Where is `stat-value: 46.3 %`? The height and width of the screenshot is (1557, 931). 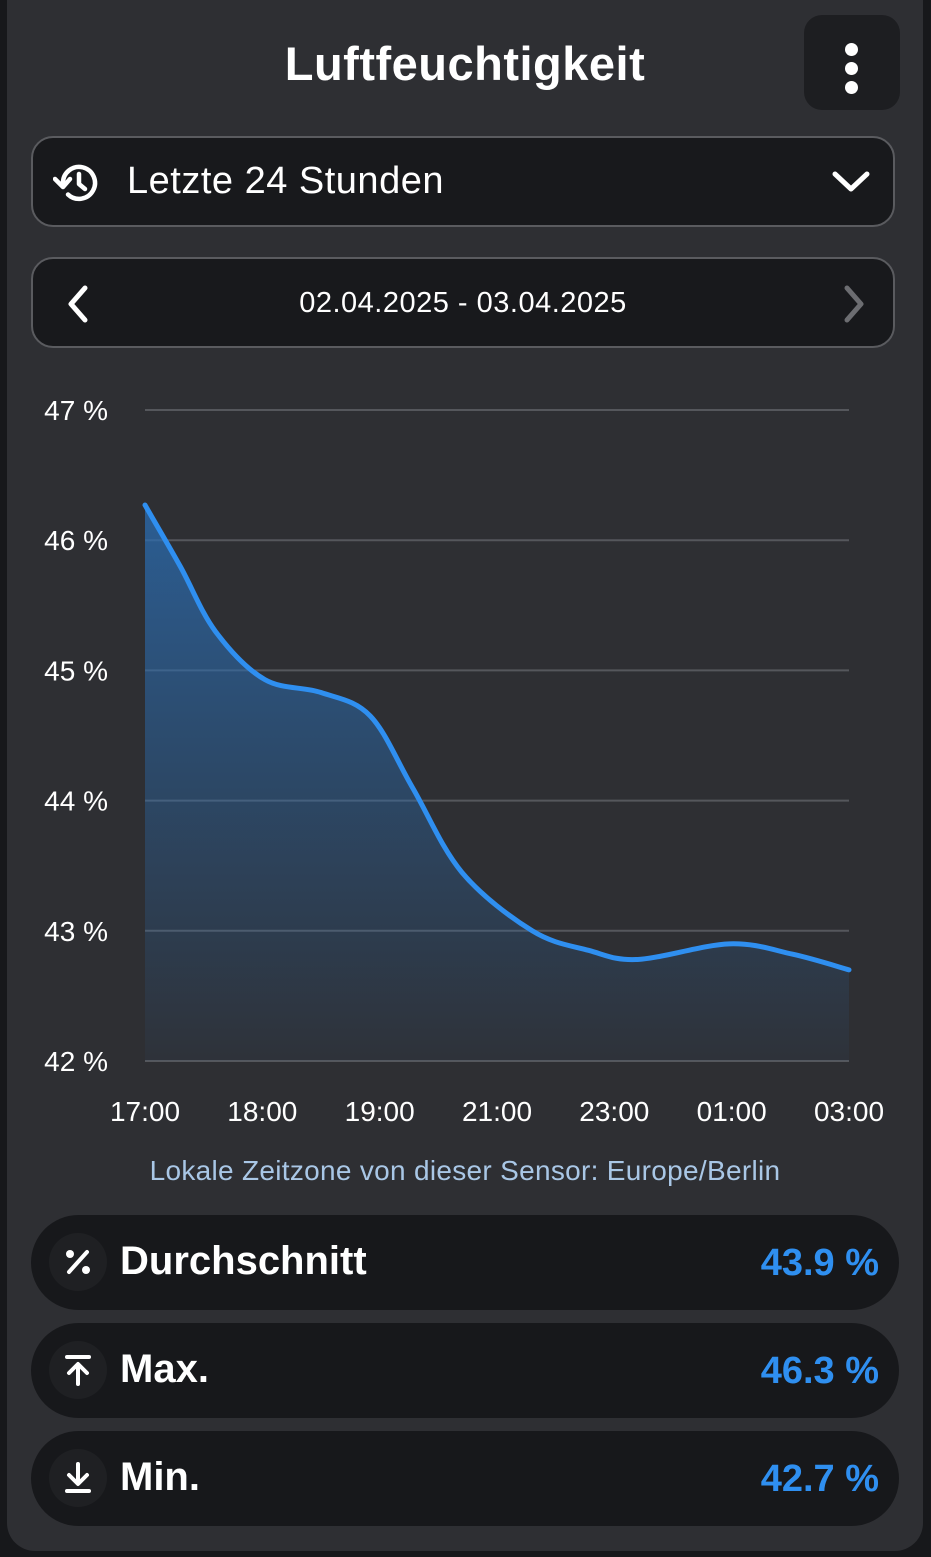
stat-value: 46.3 % is located at coordinates (819, 1371).